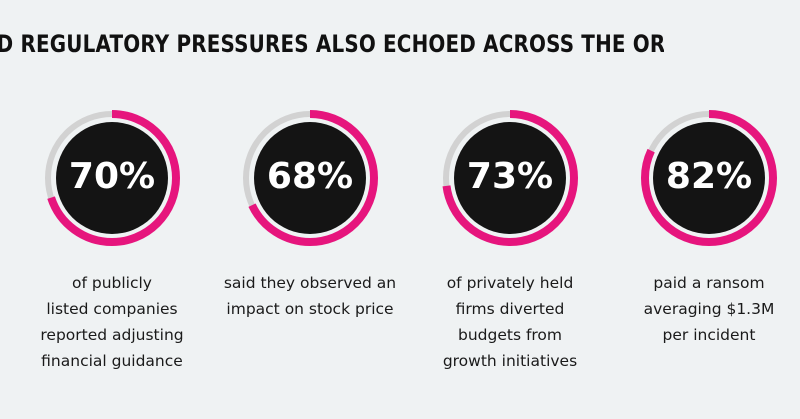  I want to click on stat-value: 70%, so click(112, 176).